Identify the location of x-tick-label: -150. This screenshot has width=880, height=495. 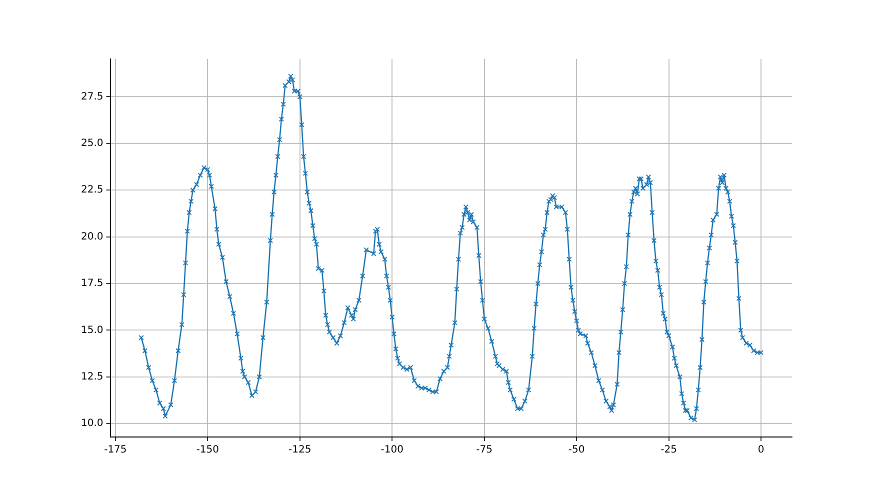
(208, 450).